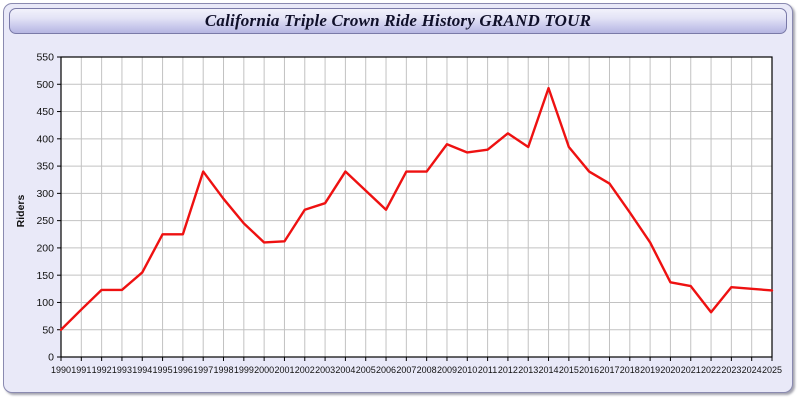 This screenshot has height=400, width=800. What do you see at coordinates (122, 370) in the screenshot?
I see `x-axis-tick-label: 1993` at bounding box center [122, 370].